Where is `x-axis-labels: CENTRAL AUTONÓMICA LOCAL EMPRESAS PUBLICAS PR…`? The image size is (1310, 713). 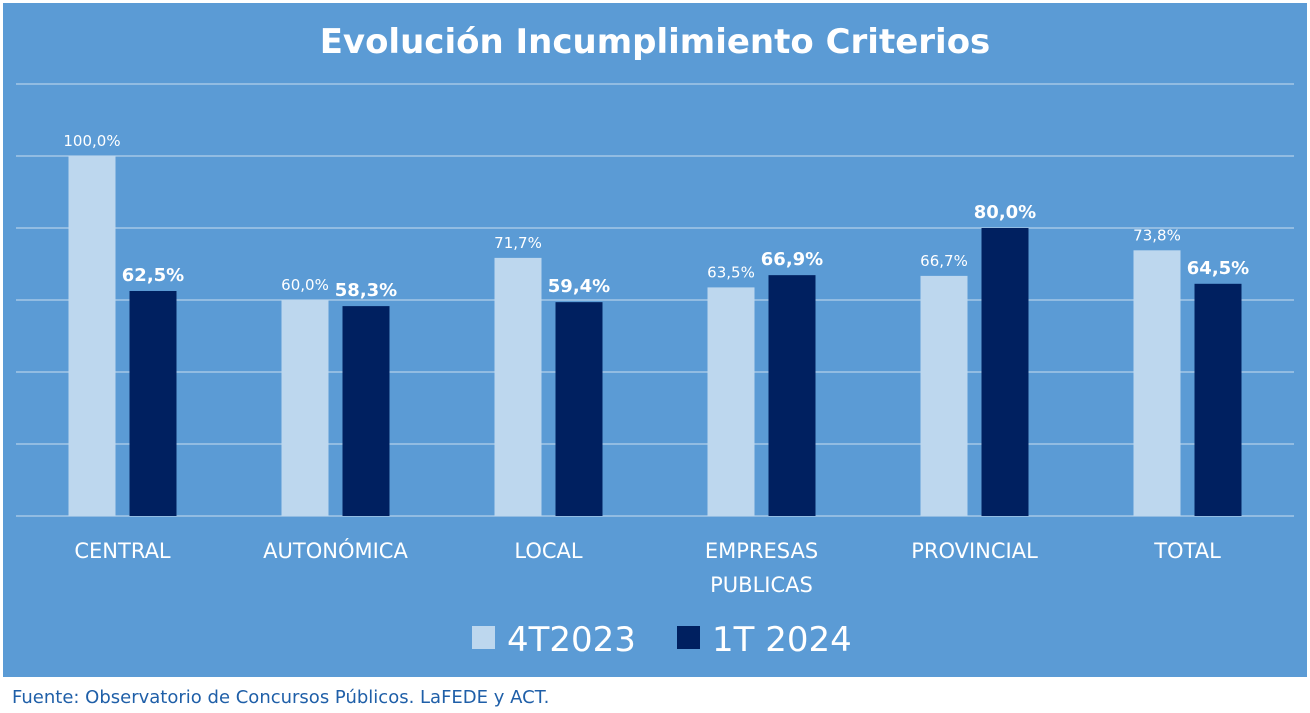
x-axis-labels: CENTRAL AUTONÓMICA LOCAL EMPRESAS PUBLICAS PR… is located at coordinates (647, 567).